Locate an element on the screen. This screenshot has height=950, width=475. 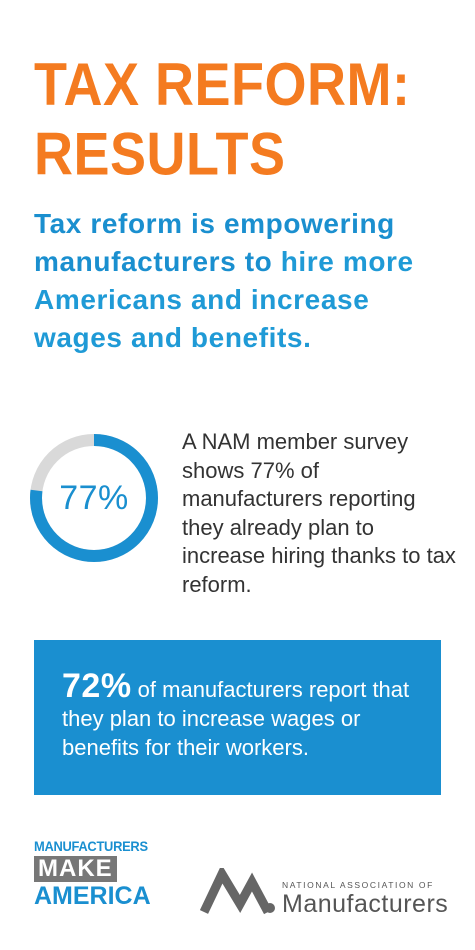
hiring-percent-label: 77% is located at coordinates (94, 497).